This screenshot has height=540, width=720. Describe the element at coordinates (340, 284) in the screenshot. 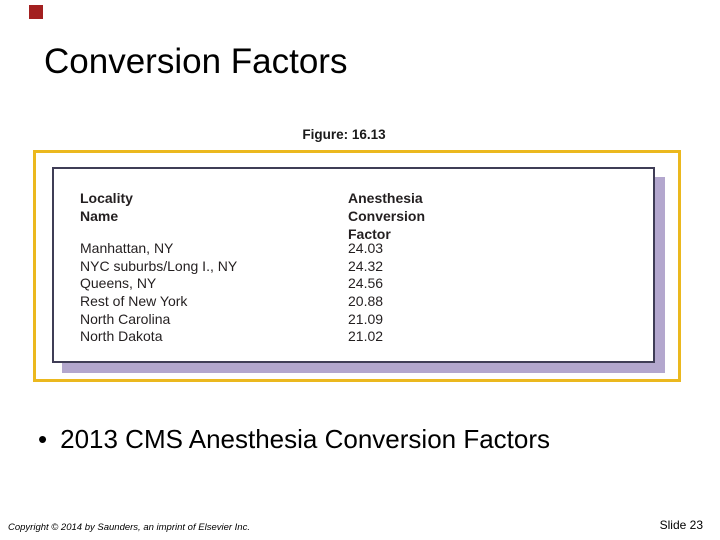

I see `table-row: Queens, NY 24.56` at that location.